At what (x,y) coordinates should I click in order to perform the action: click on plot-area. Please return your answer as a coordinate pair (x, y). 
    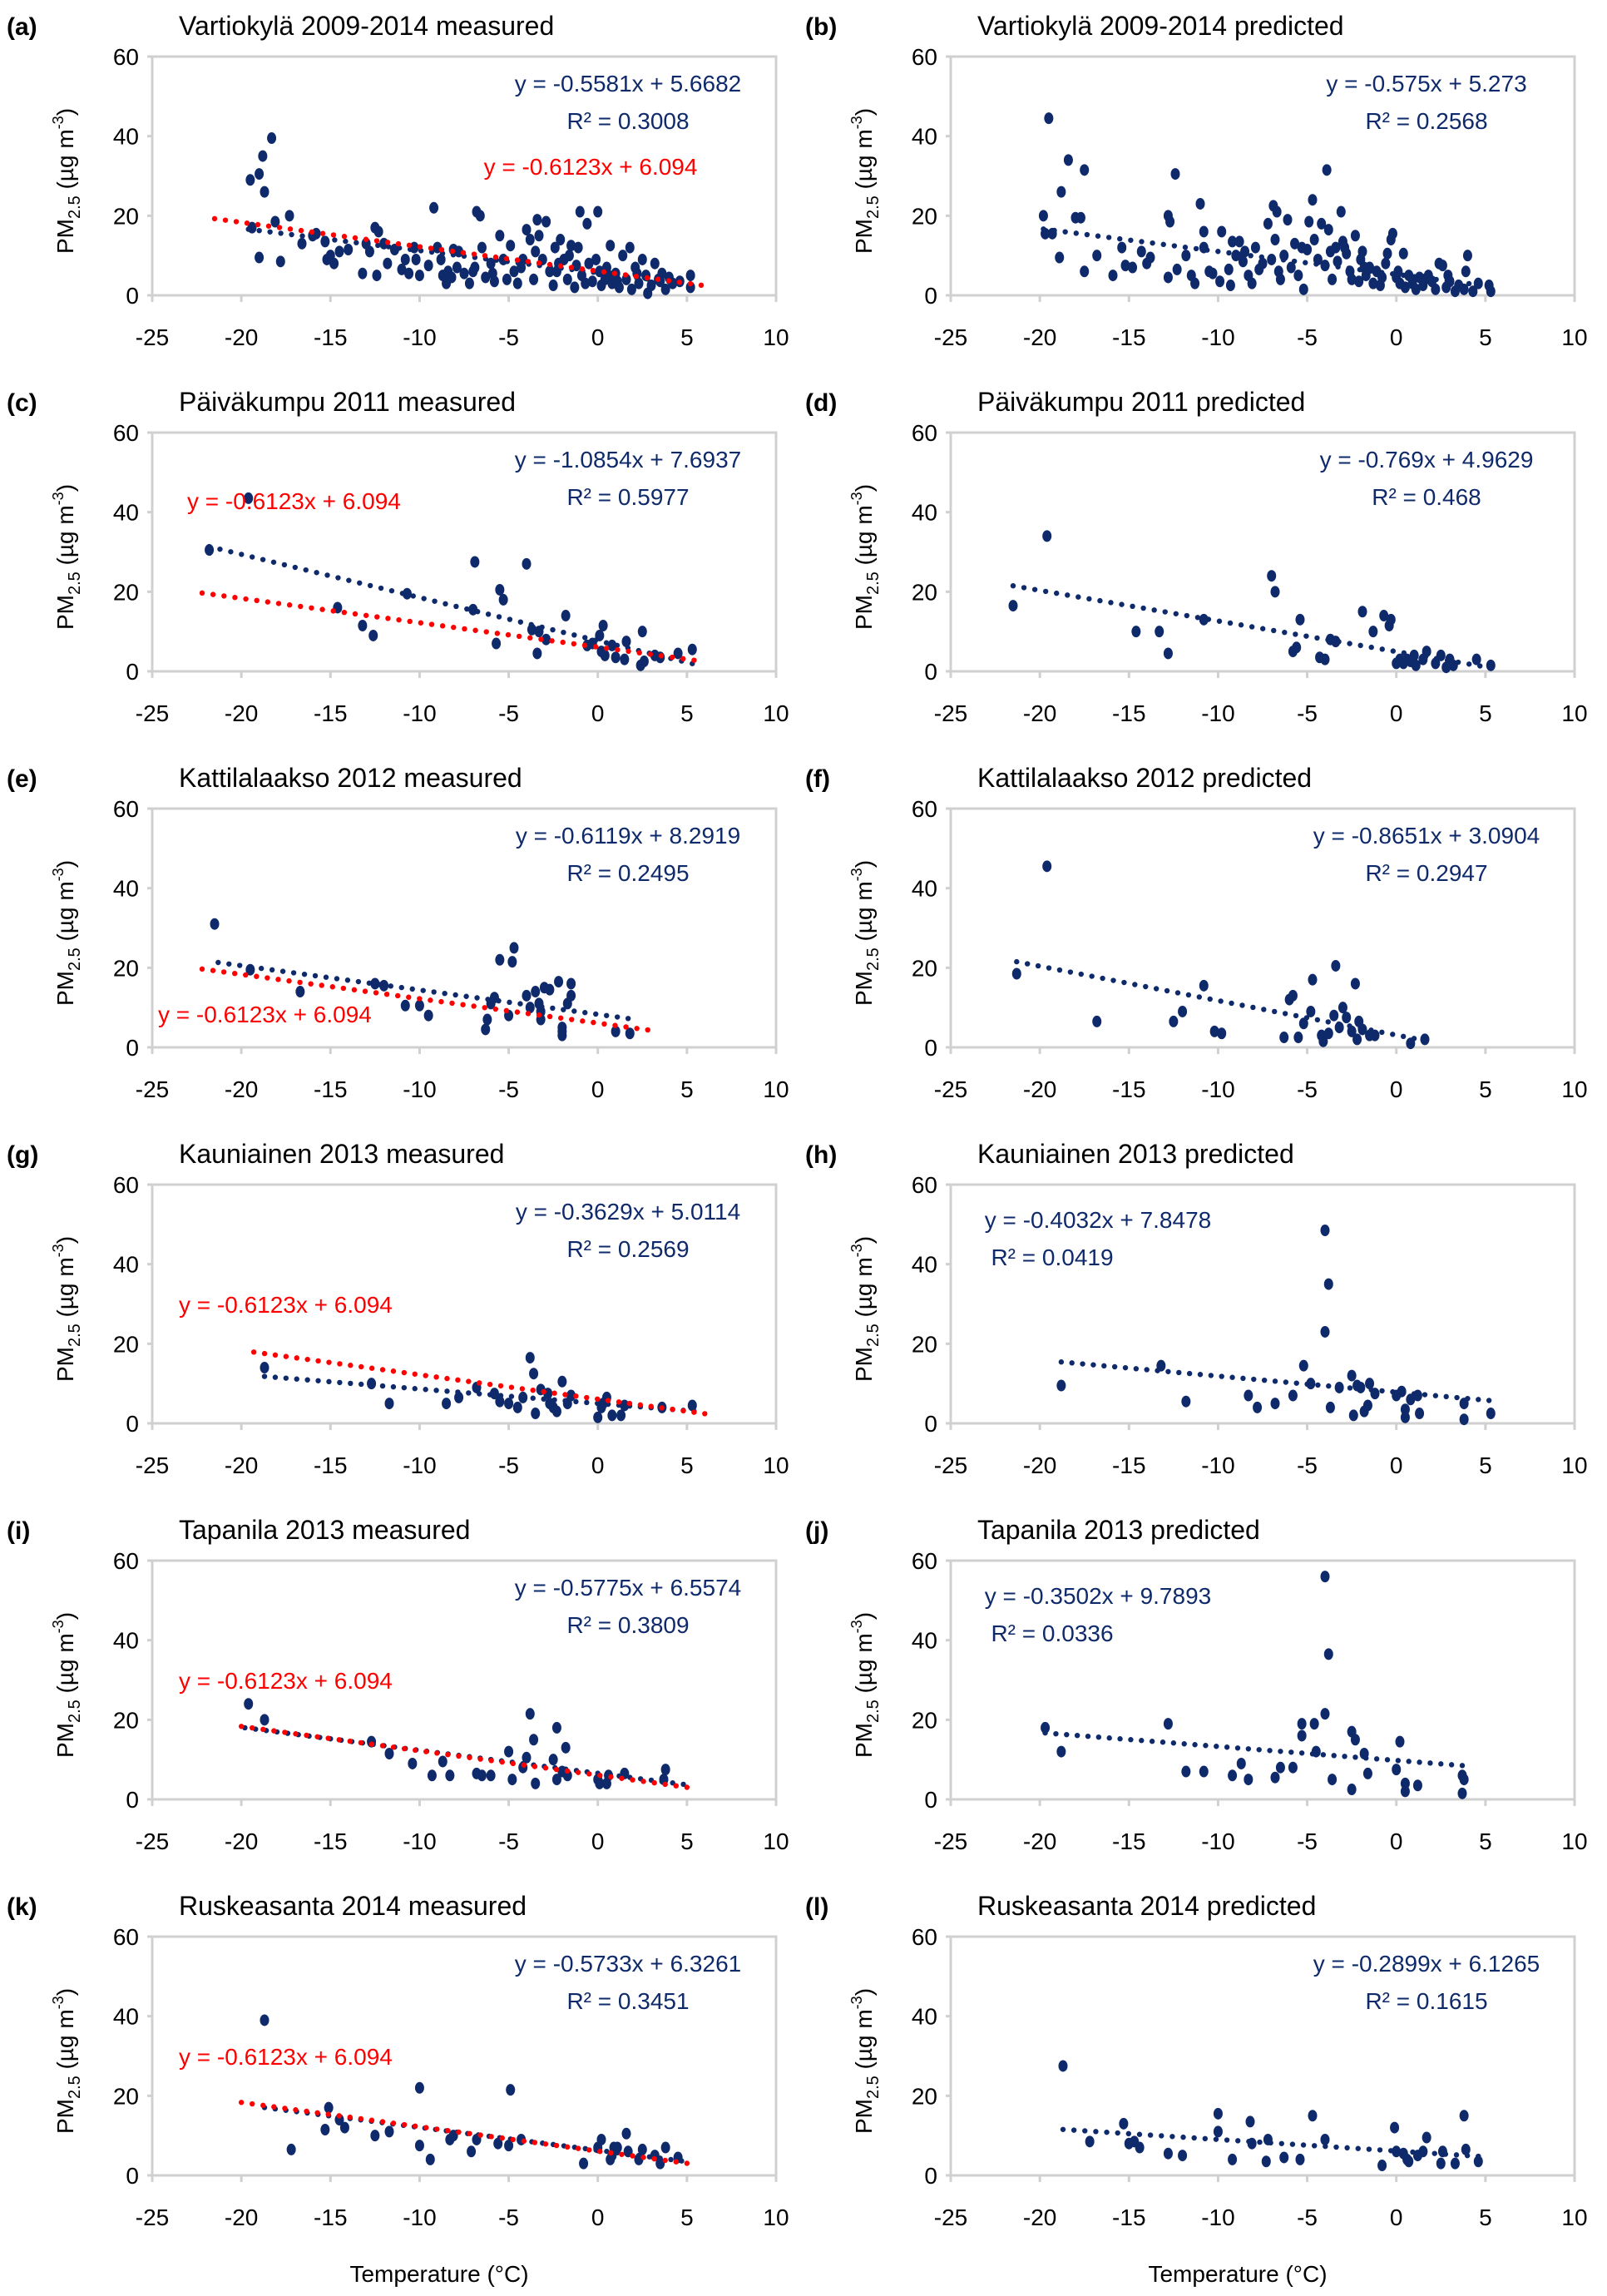
    Looking at the image, I should click on (1262, 928).